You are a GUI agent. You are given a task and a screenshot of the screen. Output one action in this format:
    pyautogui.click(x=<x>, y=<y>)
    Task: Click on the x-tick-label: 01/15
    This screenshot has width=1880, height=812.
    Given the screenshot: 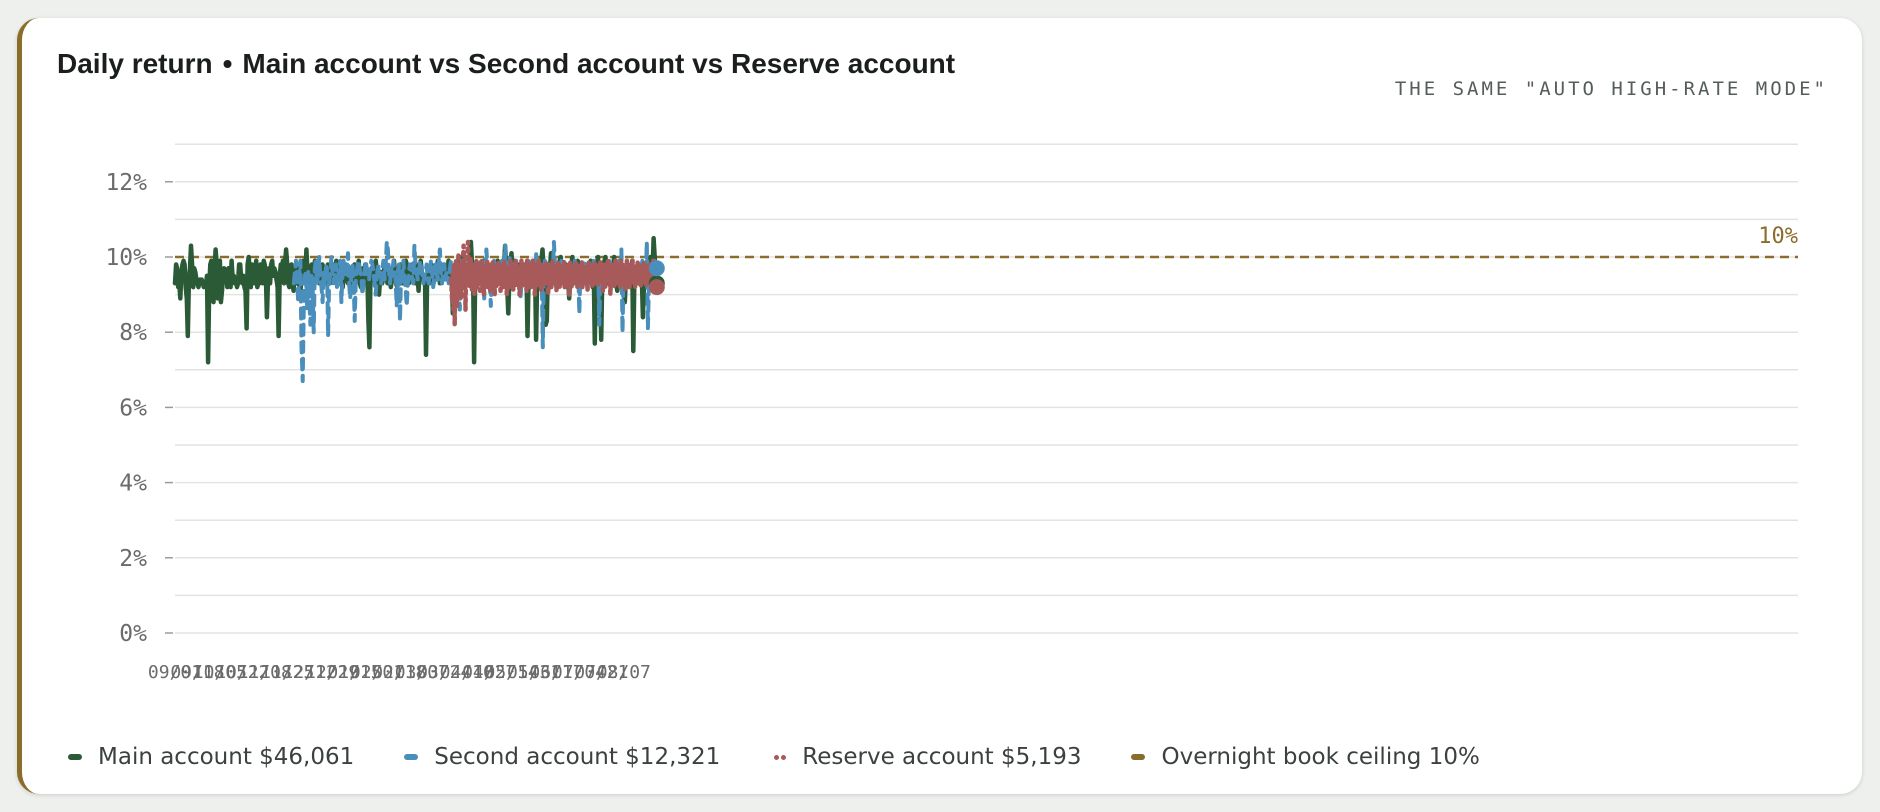 What is the action you would take?
    pyautogui.click(x=354, y=672)
    